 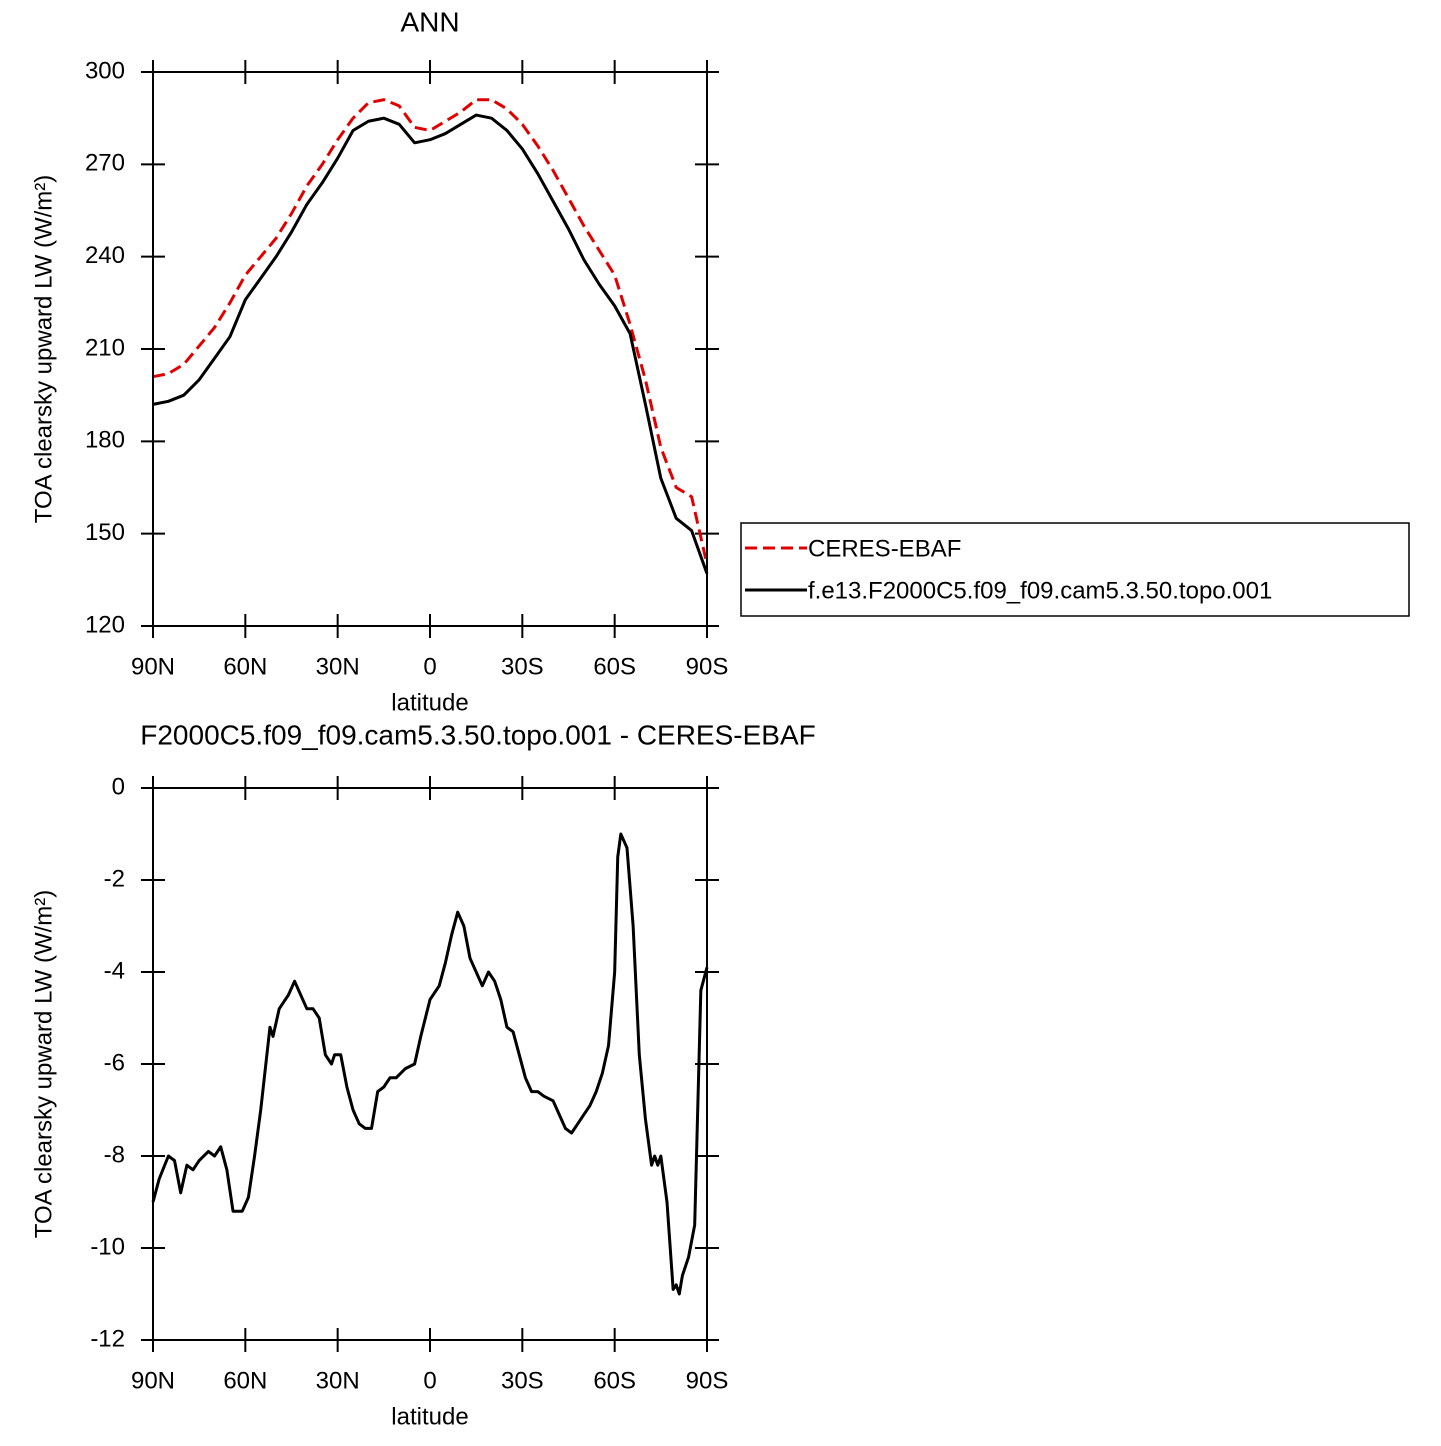 I want to click on y-tick-label: -6, so click(x=114, y=1062).